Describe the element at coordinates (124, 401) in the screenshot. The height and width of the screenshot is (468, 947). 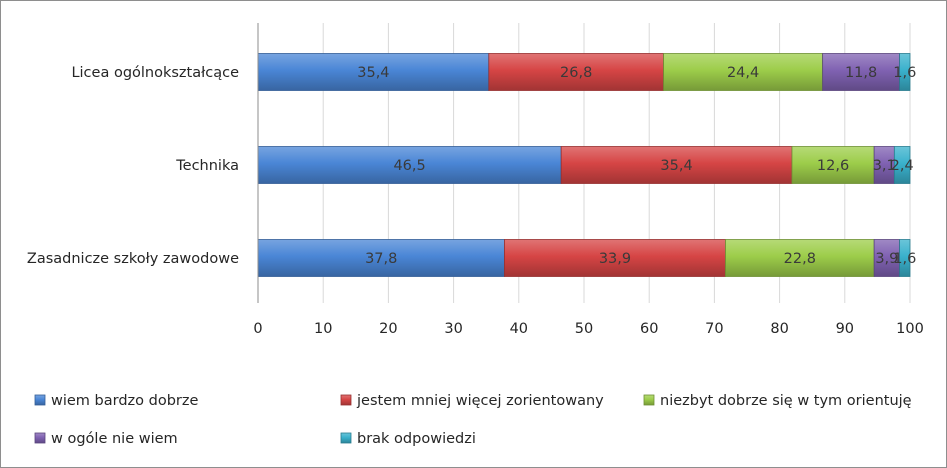
I see `legend-label: wiem bardzo dobrze` at that location.